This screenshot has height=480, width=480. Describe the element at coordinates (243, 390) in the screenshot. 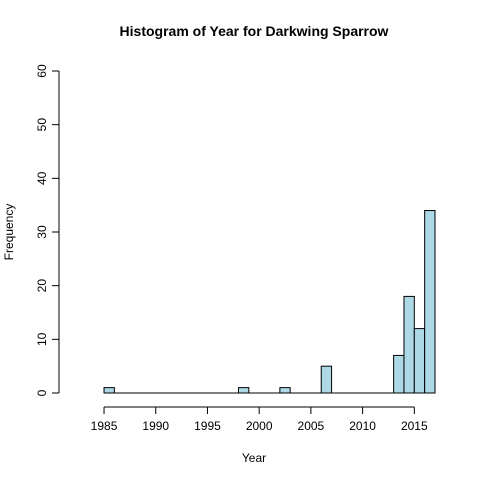

I see `histogram-bar-1998` at that location.